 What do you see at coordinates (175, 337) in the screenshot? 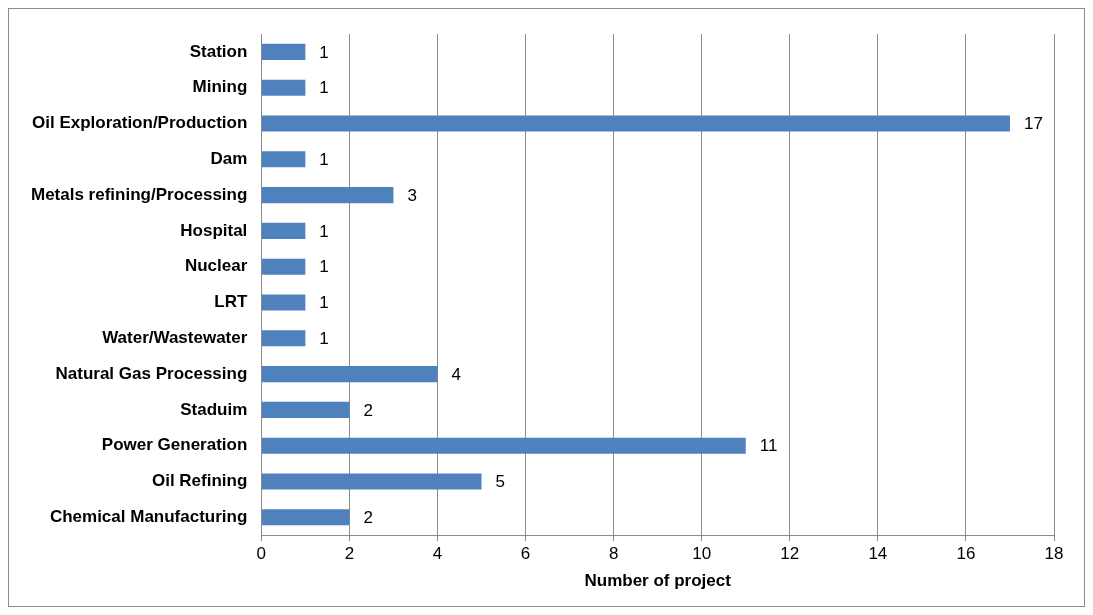
I see `y-tick-label: Water/Wastewater` at bounding box center [175, 337].